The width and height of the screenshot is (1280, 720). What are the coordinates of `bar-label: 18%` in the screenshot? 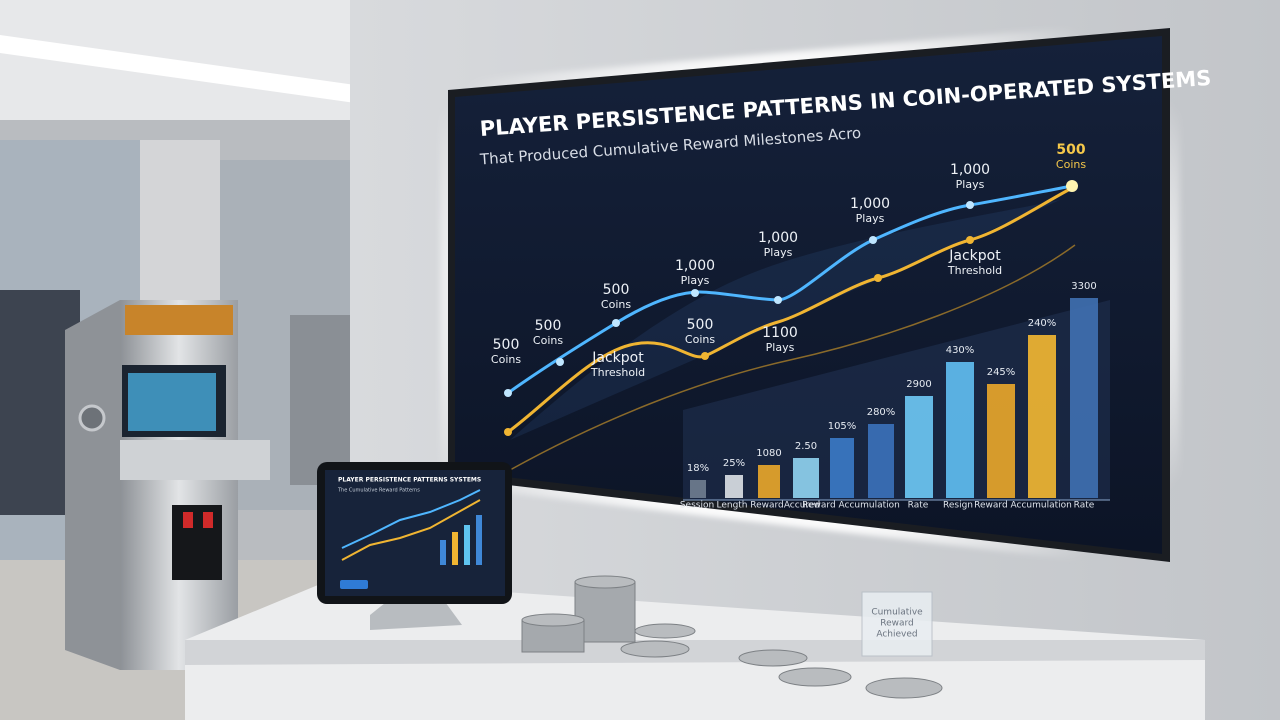 It's located at (698, 468).